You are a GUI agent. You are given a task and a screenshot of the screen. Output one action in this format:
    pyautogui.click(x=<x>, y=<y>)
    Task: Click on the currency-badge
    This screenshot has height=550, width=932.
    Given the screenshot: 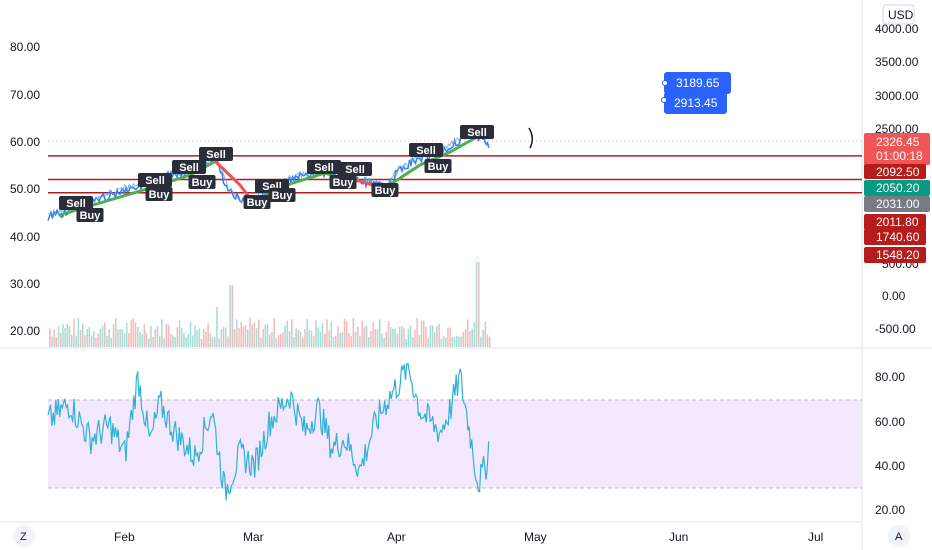 What is the action you would take?
    pyautogui.click(x=898, y=14)
    